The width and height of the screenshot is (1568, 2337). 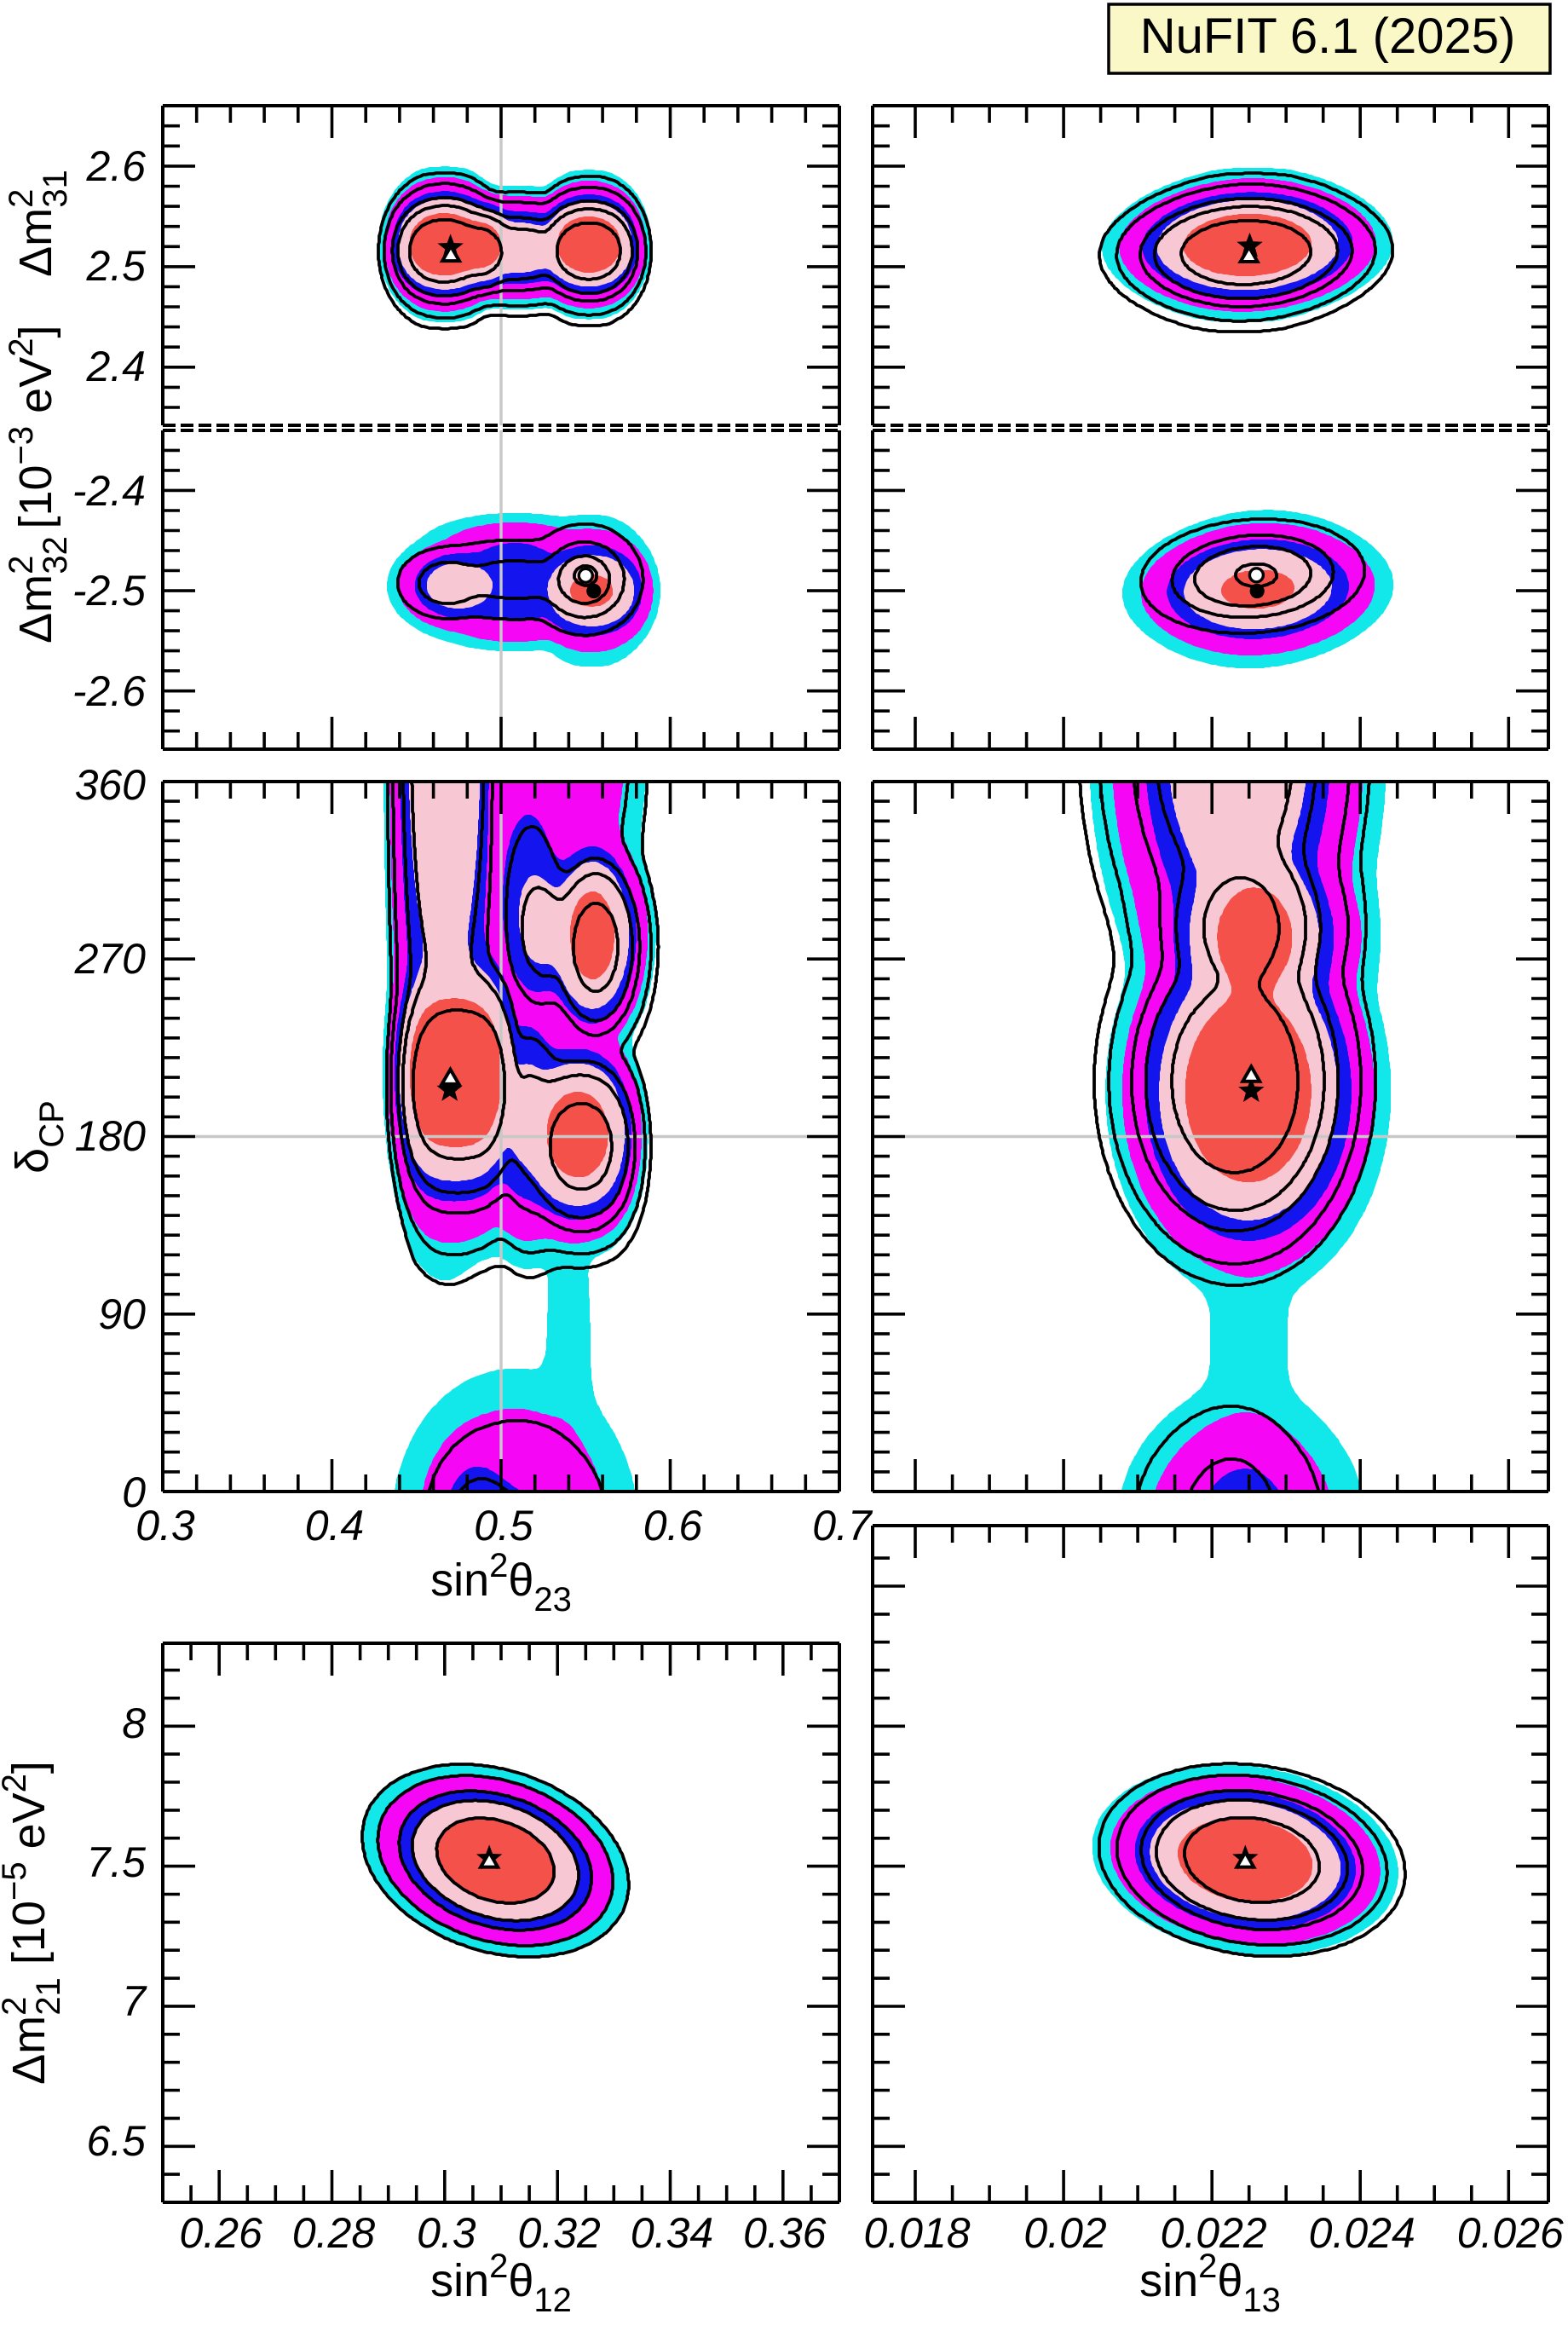 What do you see at coordinates (560, 2233) in the screenshot?
I see `svg-text: 0.32` at bounding box center [560, 2233].